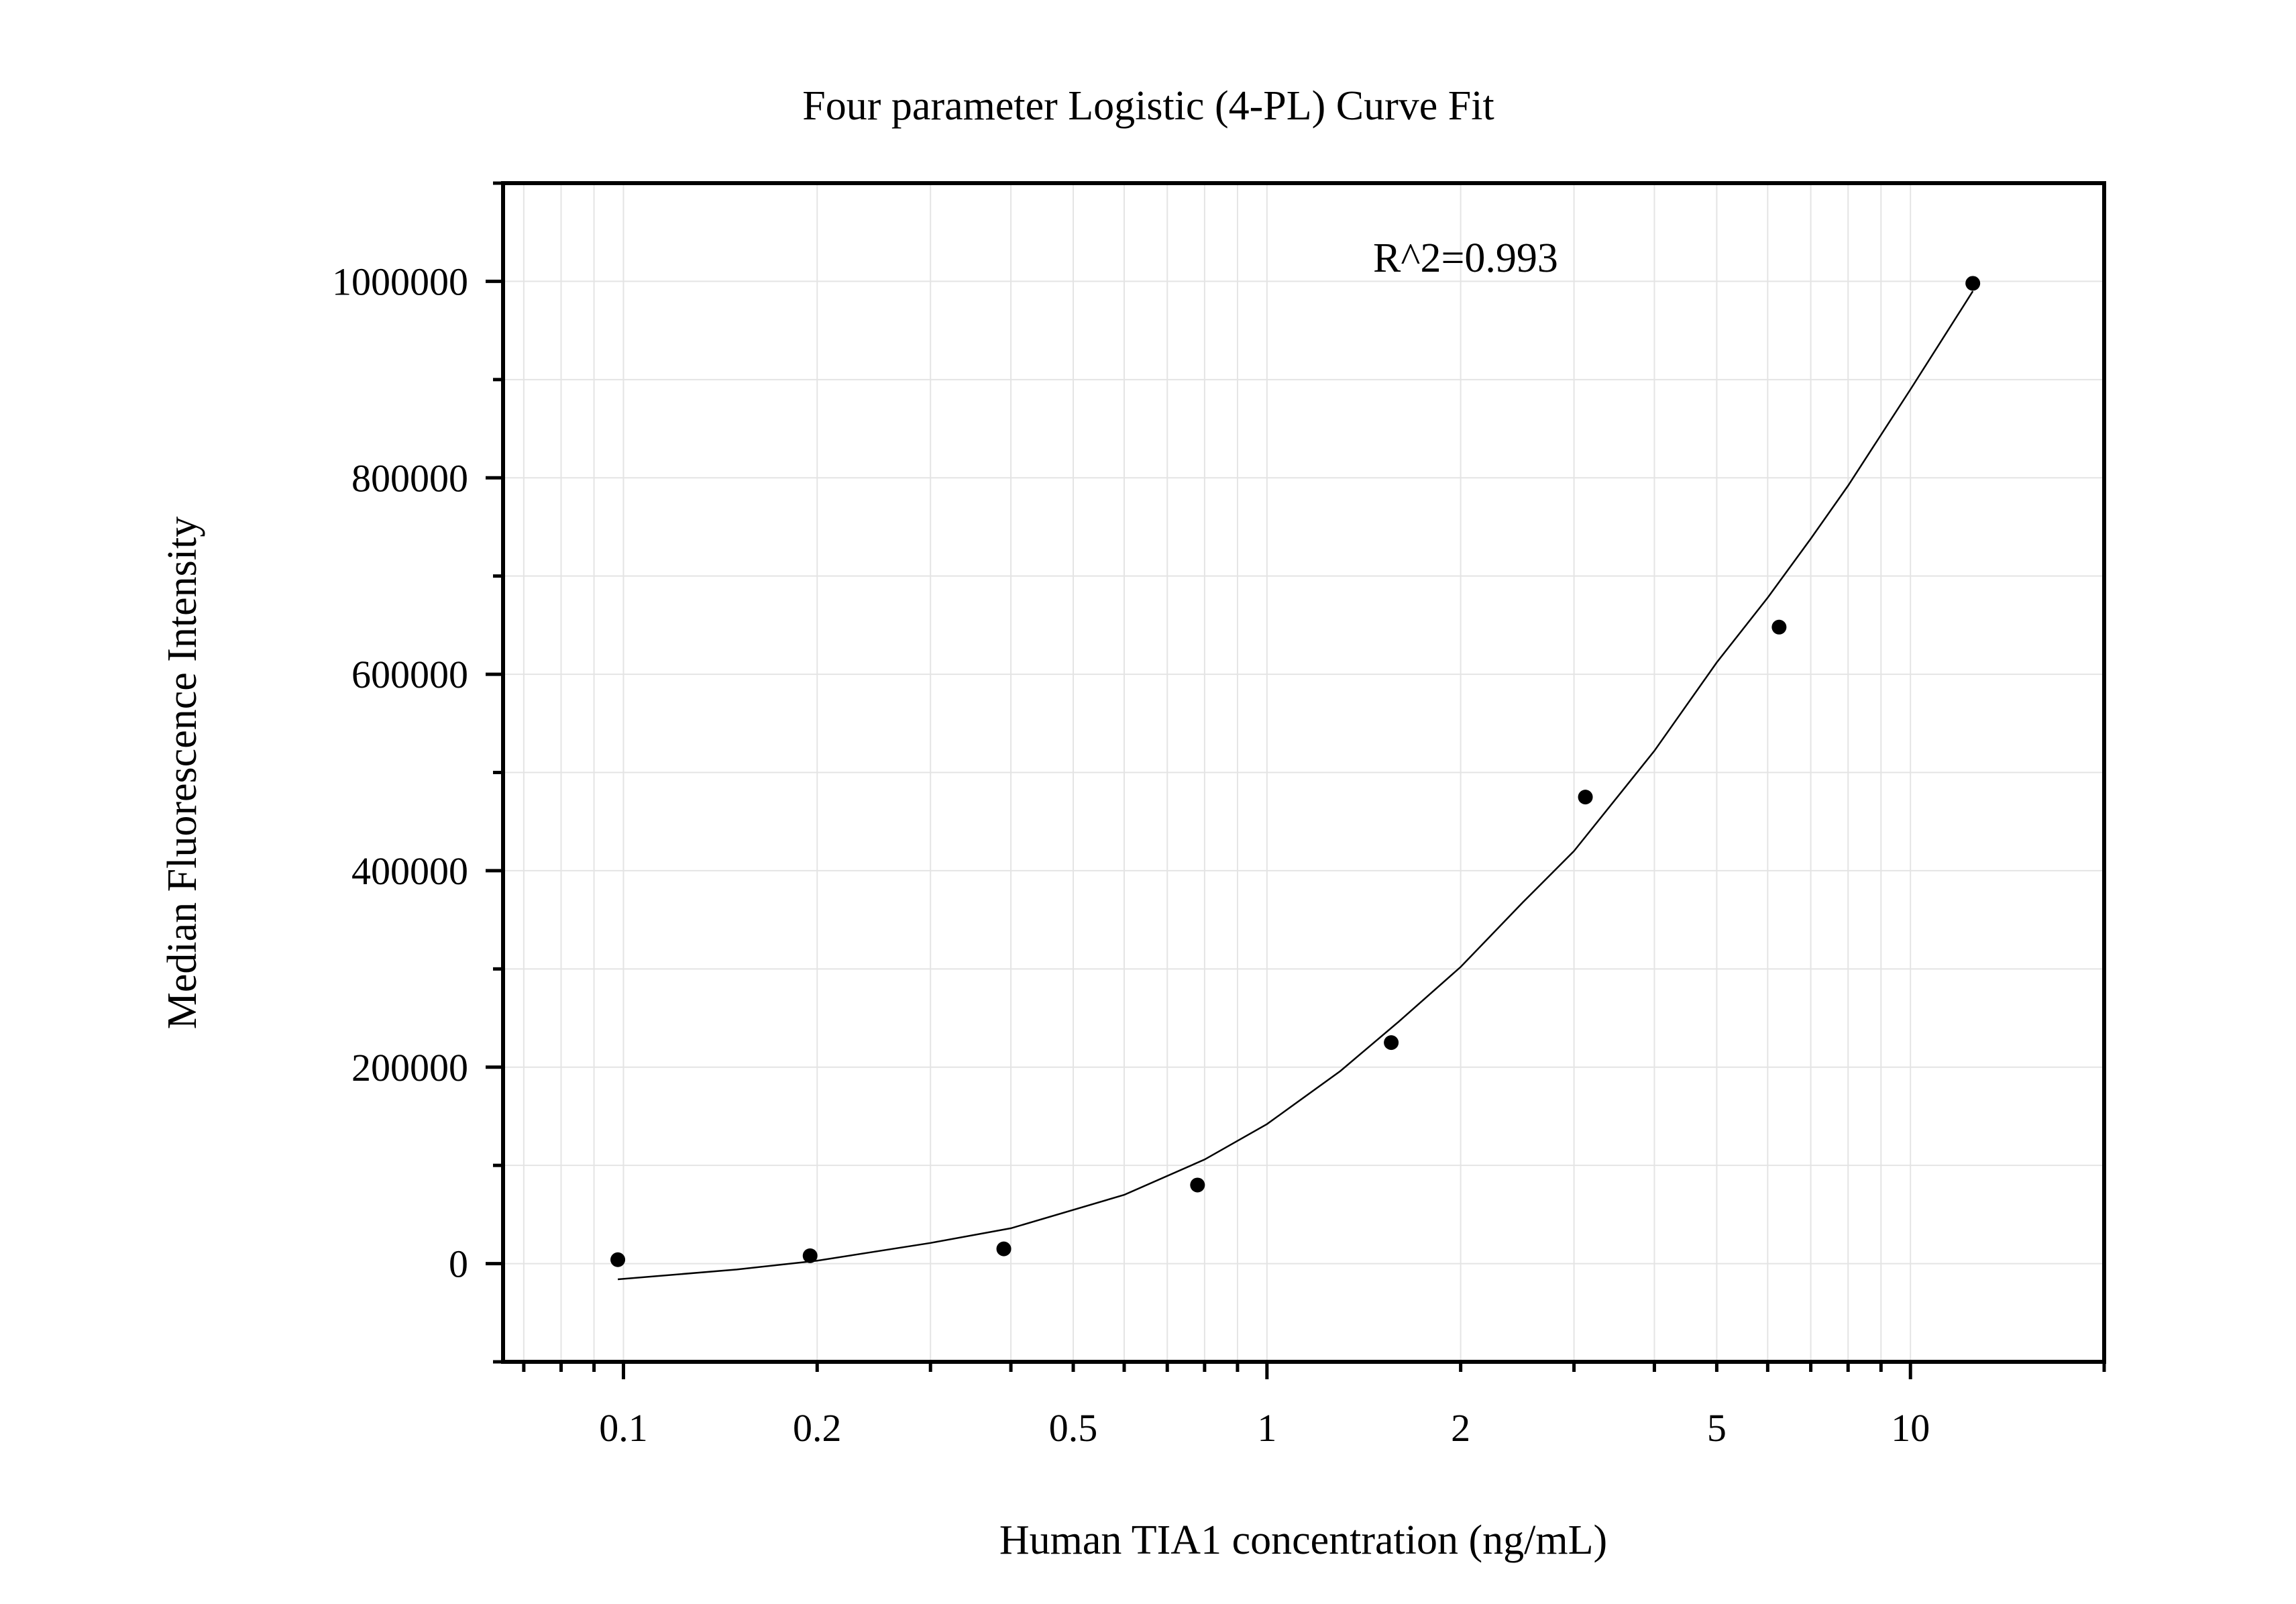 This screenshot has width=2296, height=1604. What do you see at coordinates (1466, 258) in the screenshot?
I see `r-squared-annotation: R^2=0.993` at bounding box center [1466, 258].